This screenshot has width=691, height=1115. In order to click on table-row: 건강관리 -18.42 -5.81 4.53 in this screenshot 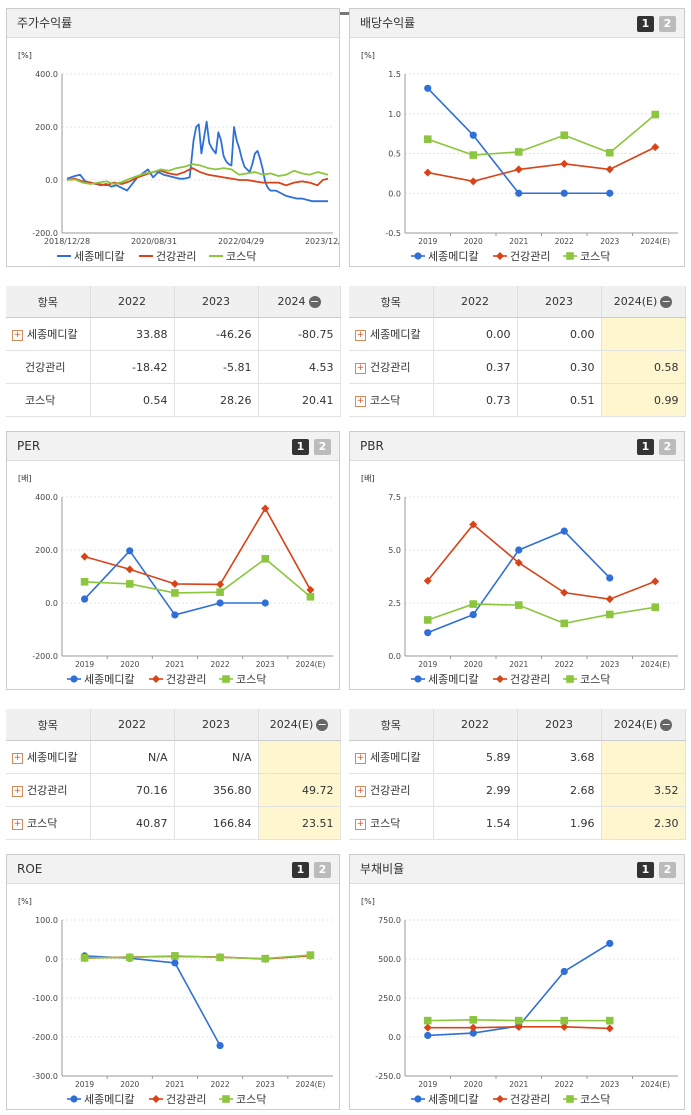, I will do `click(173, 367)`.